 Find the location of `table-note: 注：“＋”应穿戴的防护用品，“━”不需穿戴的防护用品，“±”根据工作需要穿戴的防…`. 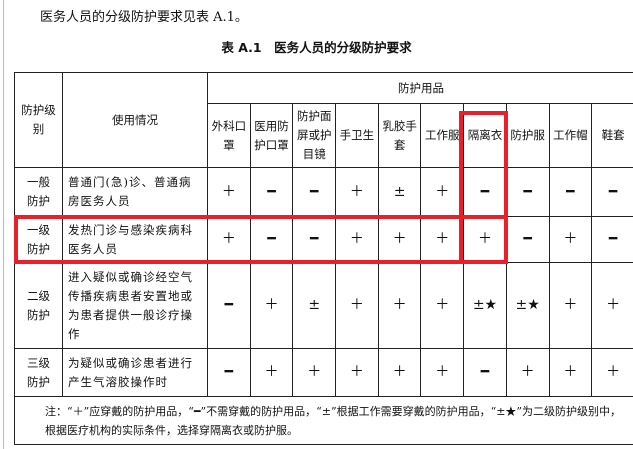

table-note: 注：“＋”应穿戴的防护用品，“━”不需穿戴的防护用品，“±”根据工作需要穿戴的防… is located at coordinates (323, 420).